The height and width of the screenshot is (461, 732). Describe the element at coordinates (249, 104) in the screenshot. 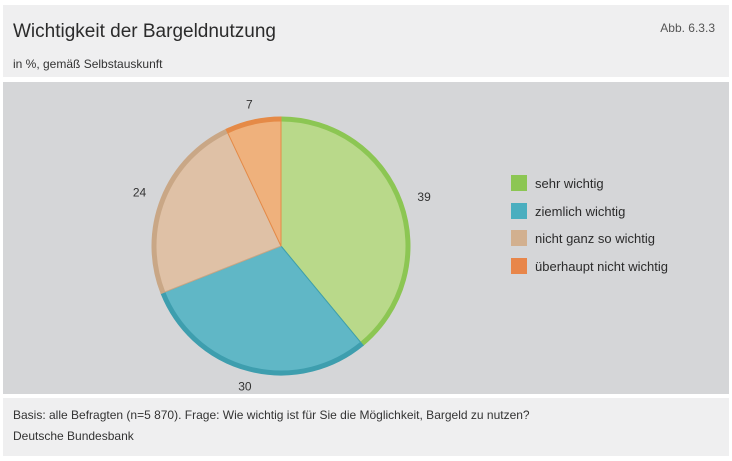

I see `slice-value-label: 7` at that location.